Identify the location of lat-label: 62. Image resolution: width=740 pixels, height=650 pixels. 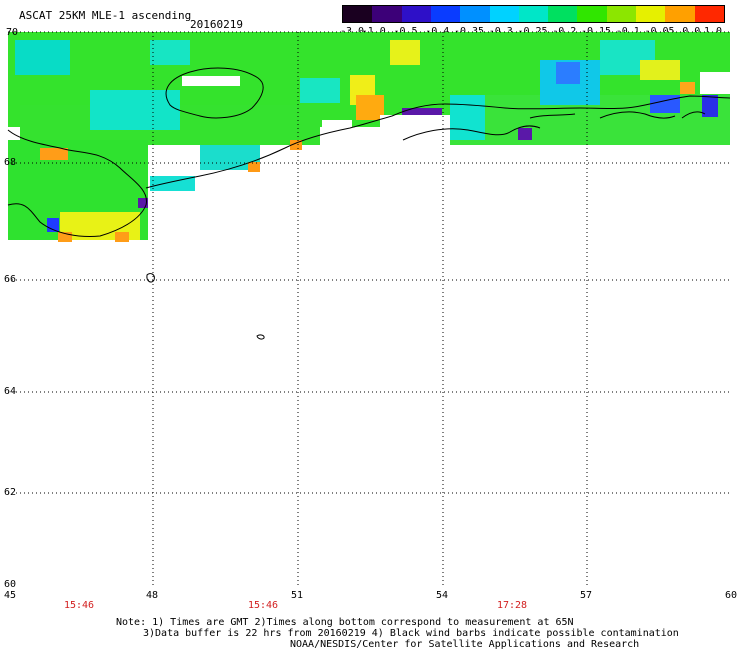
(10, 492).